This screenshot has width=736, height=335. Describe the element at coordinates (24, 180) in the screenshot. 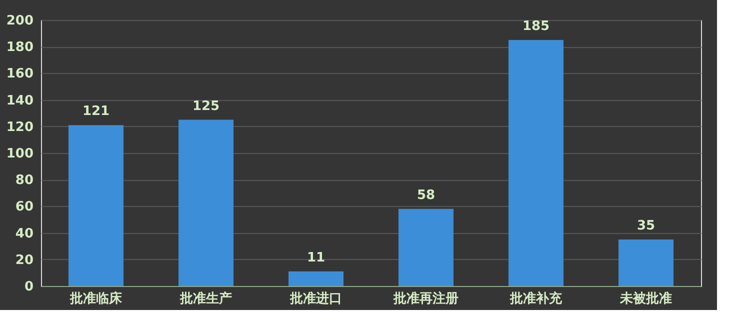

I see `y-tick-label: 80` at that location.